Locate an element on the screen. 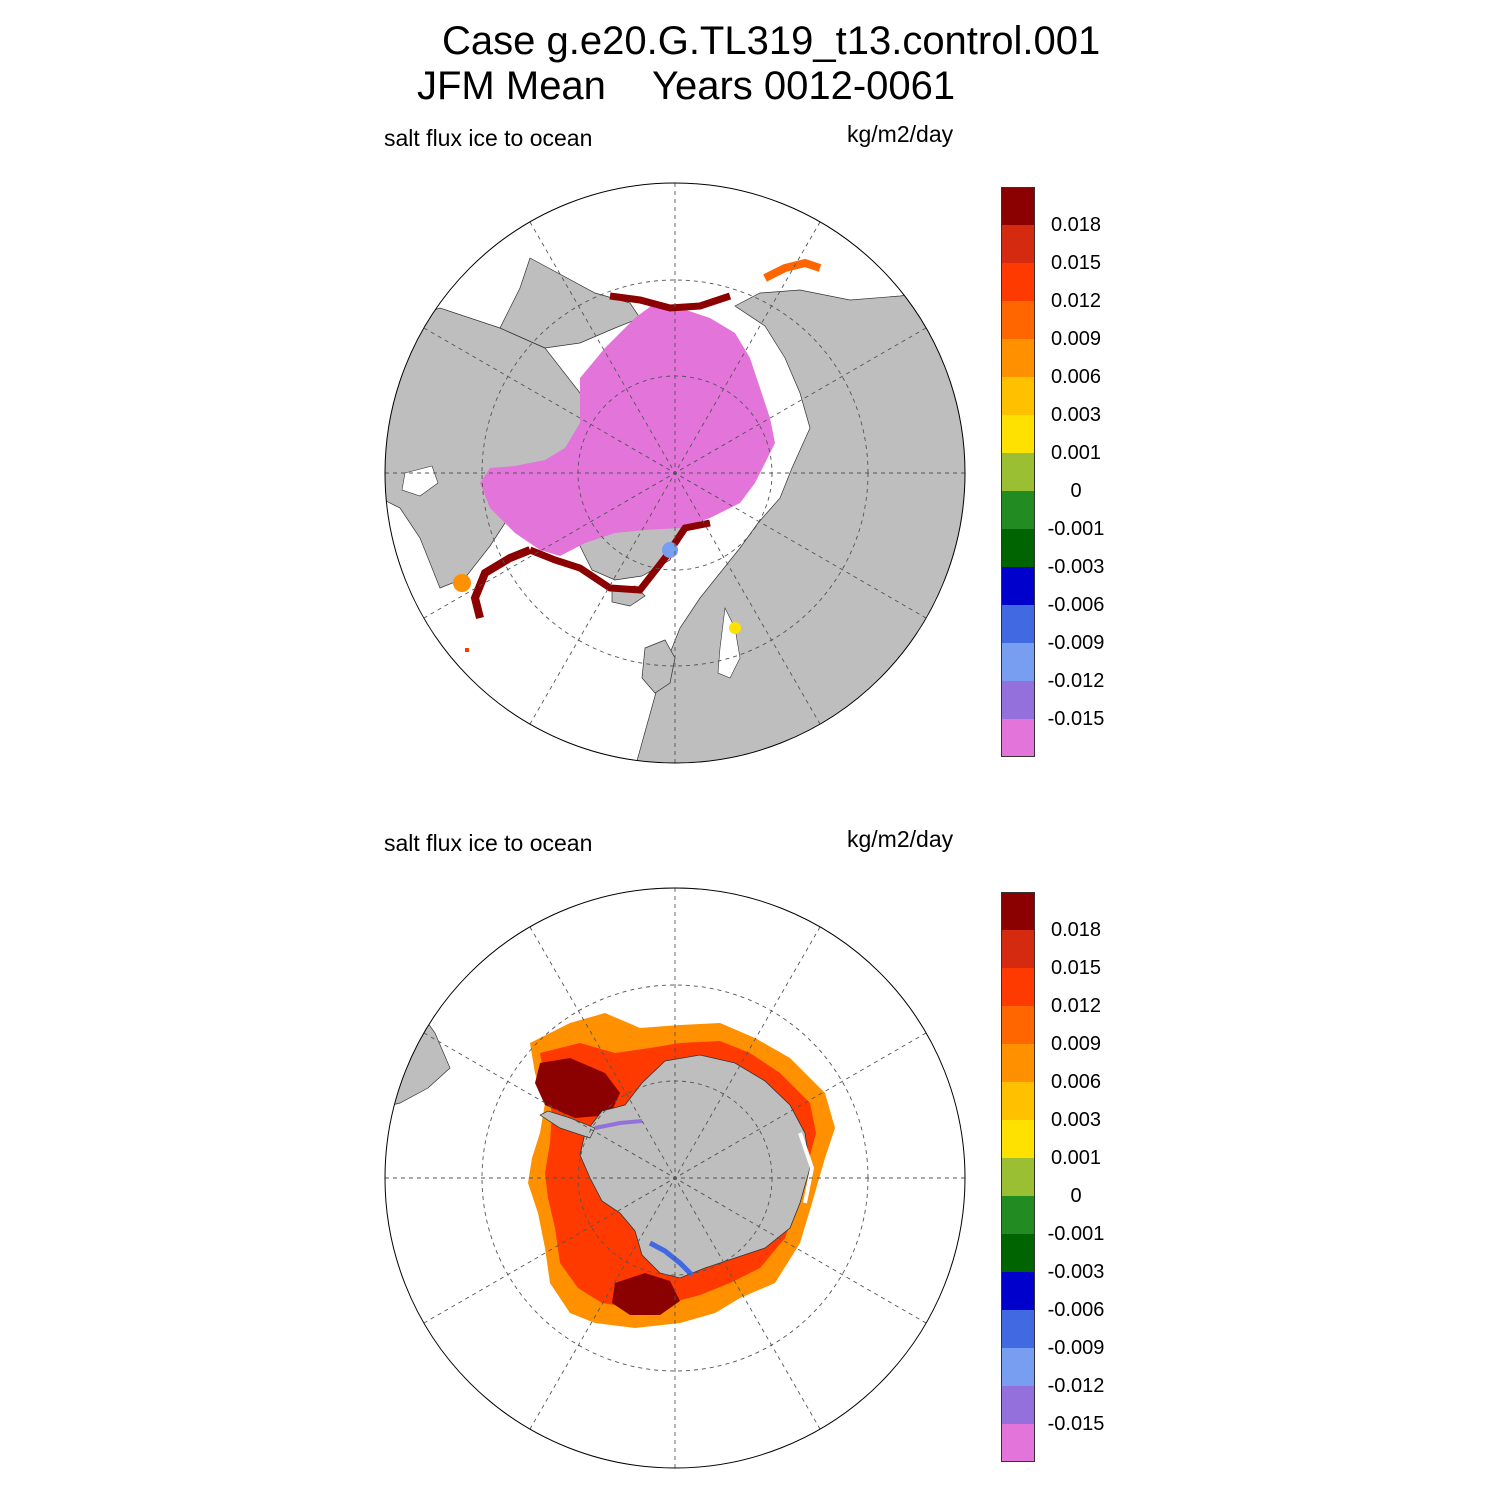 This screenshot has width=1500, height=1500. south-panel-units: kg/m2/day is located at coordinates (900, 839).